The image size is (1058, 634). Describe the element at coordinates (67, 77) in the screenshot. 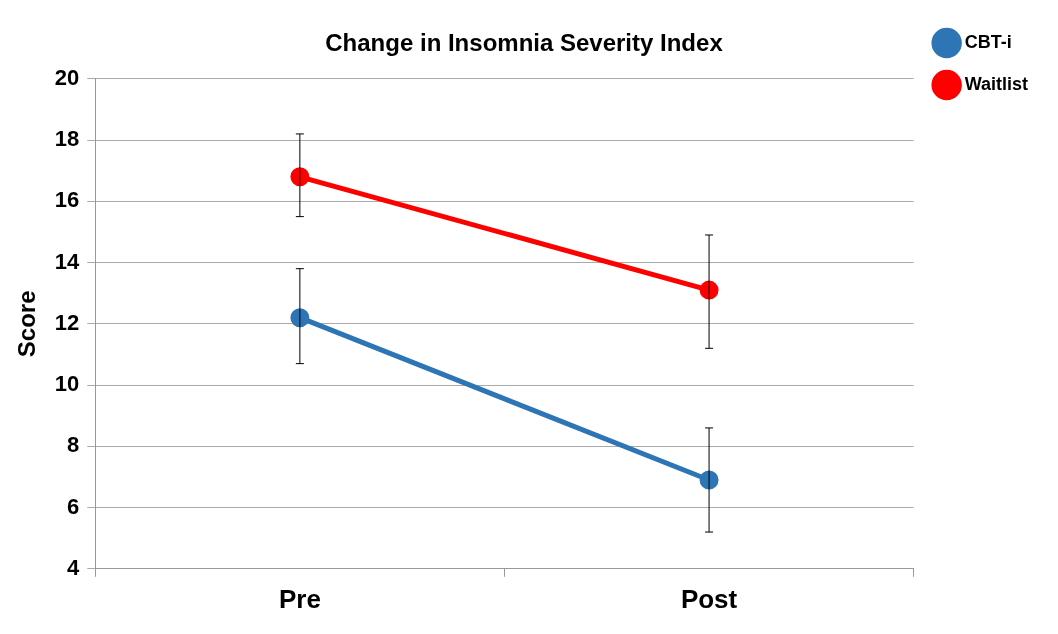

I see `y-tick-label: 20` at that location.